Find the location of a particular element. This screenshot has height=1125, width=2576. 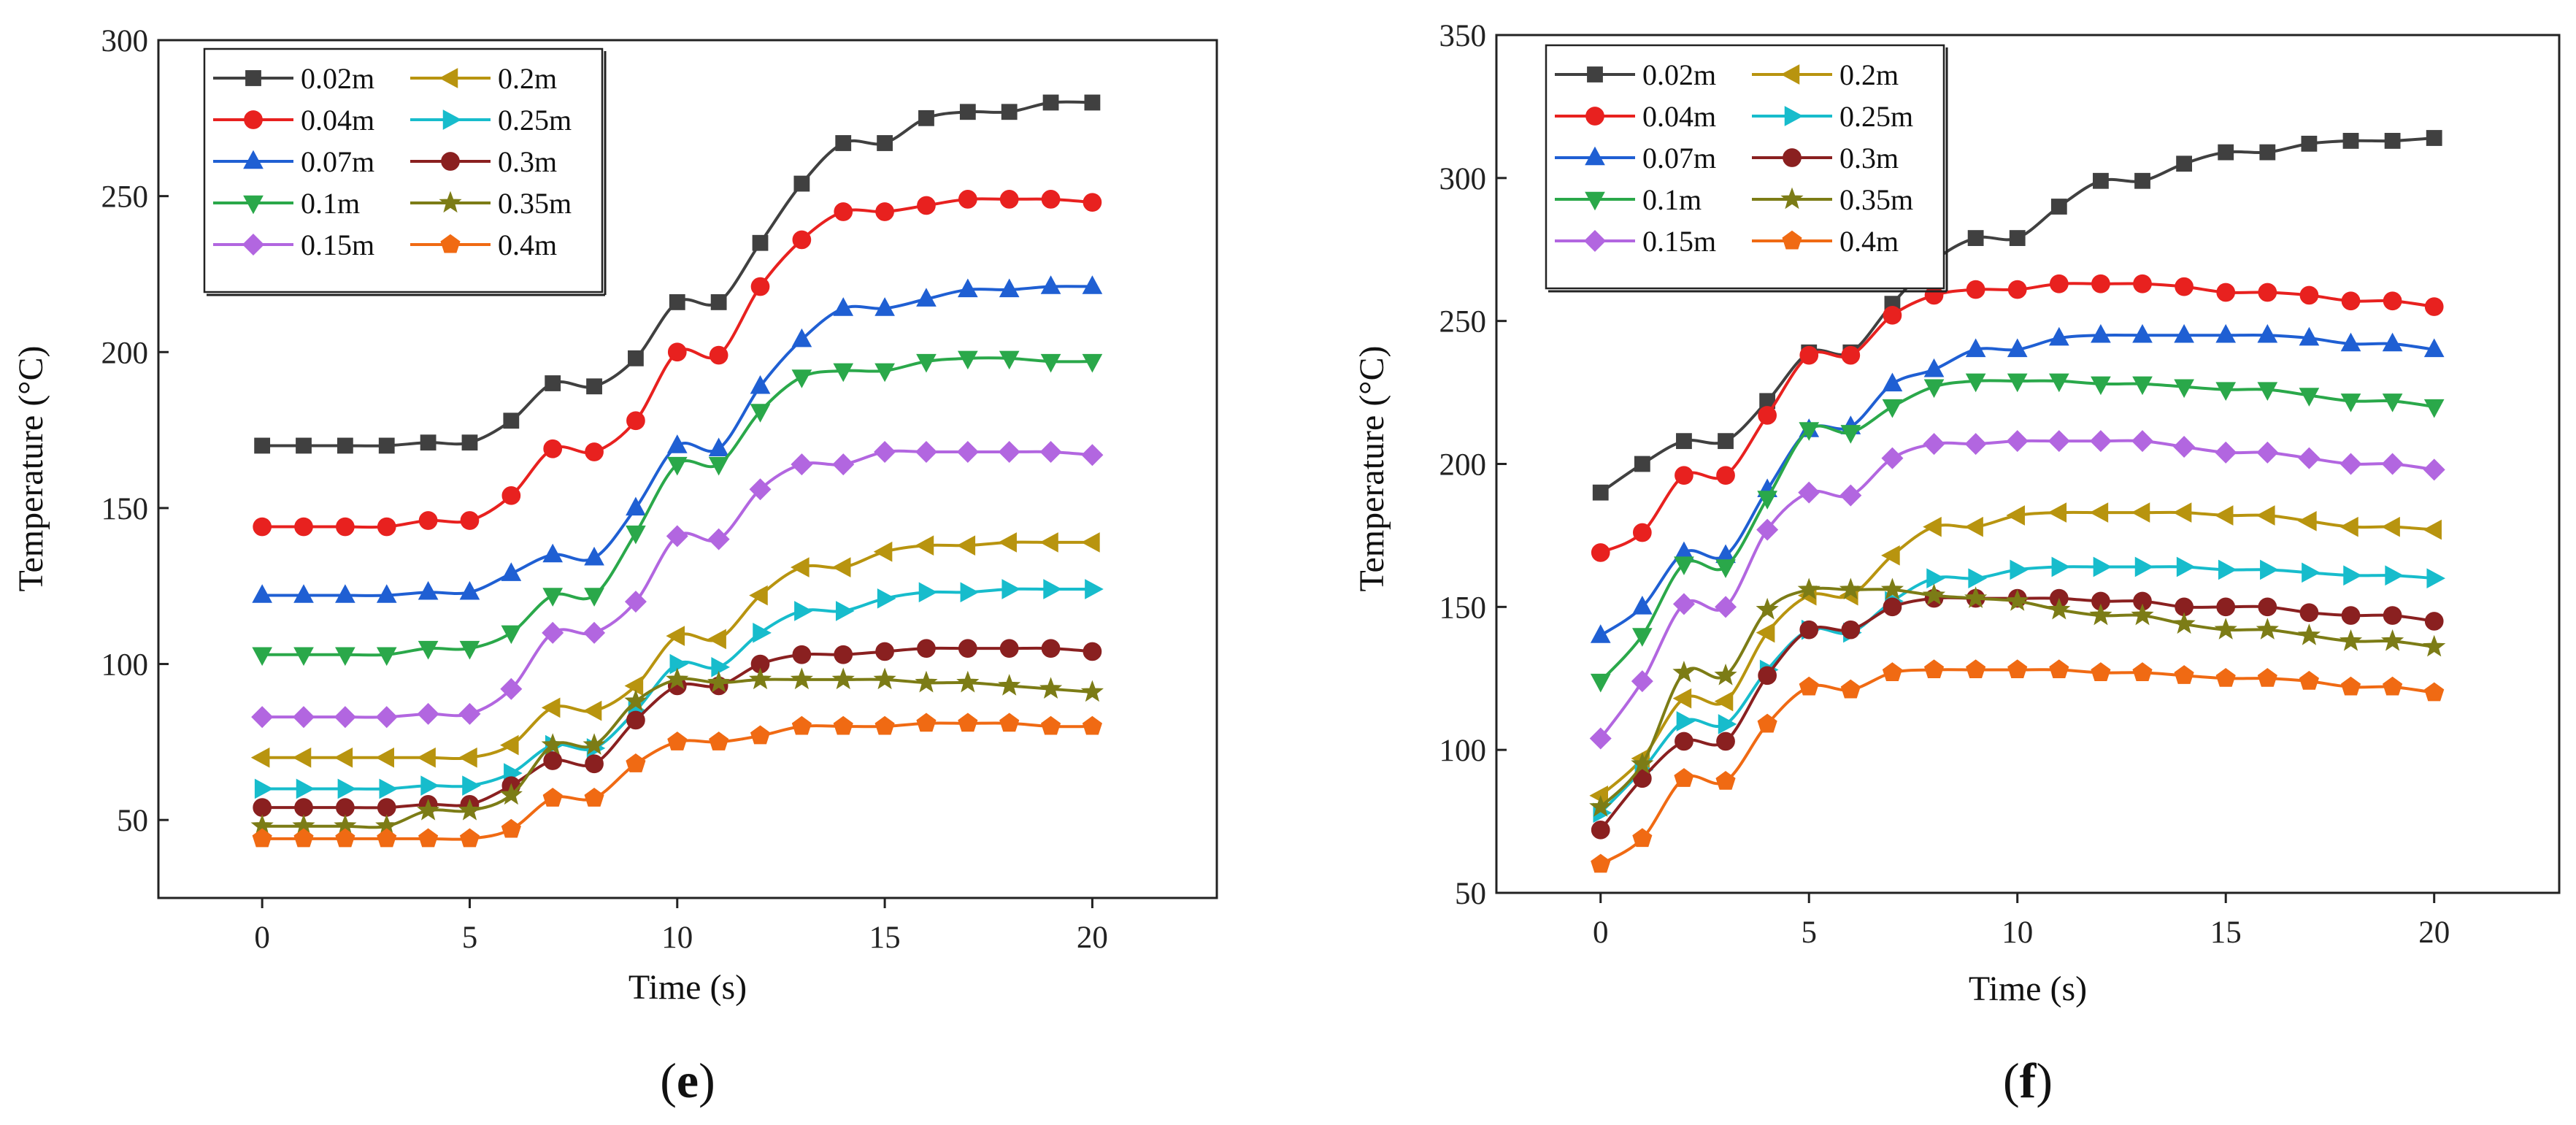

x-axis-label: Time (s) is located at coordinates (687, 987).